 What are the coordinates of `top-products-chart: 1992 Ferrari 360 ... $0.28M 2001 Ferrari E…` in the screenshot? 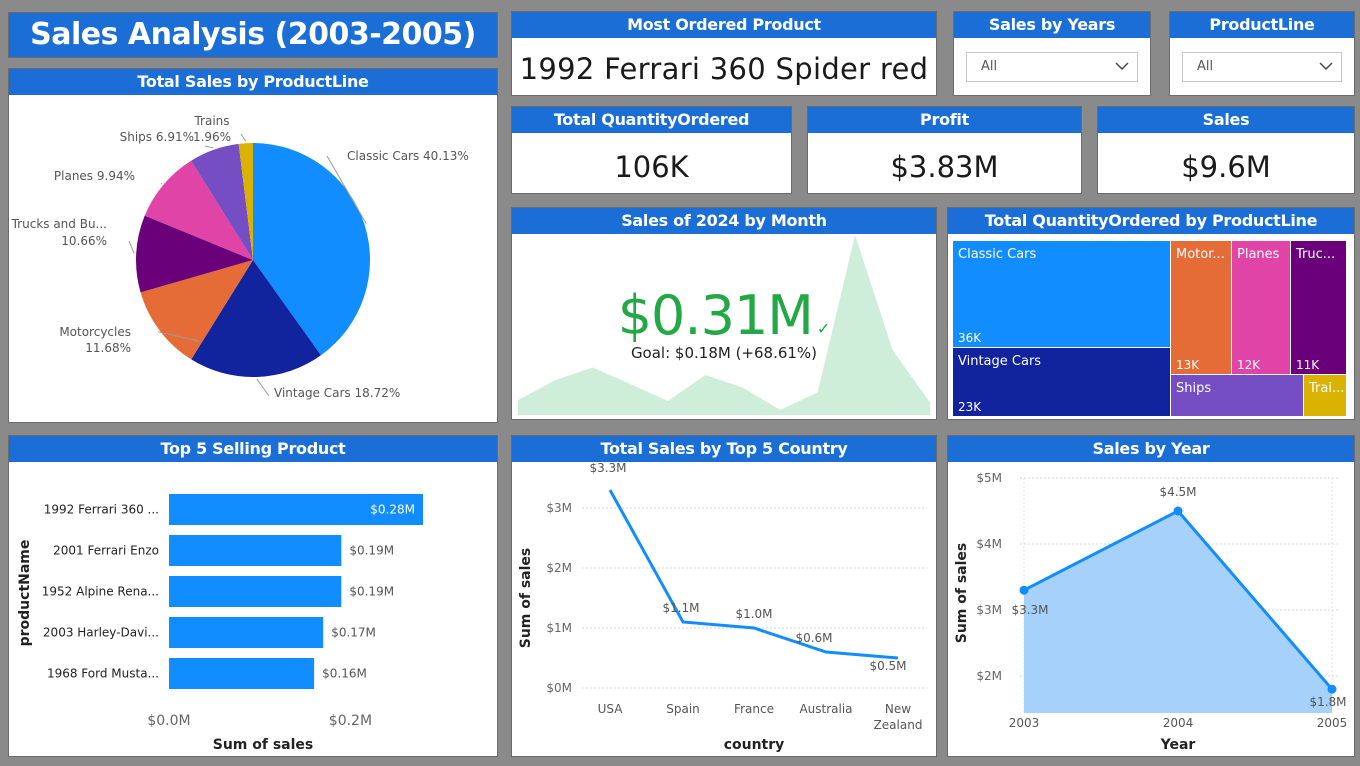 It's located at (220, 623).